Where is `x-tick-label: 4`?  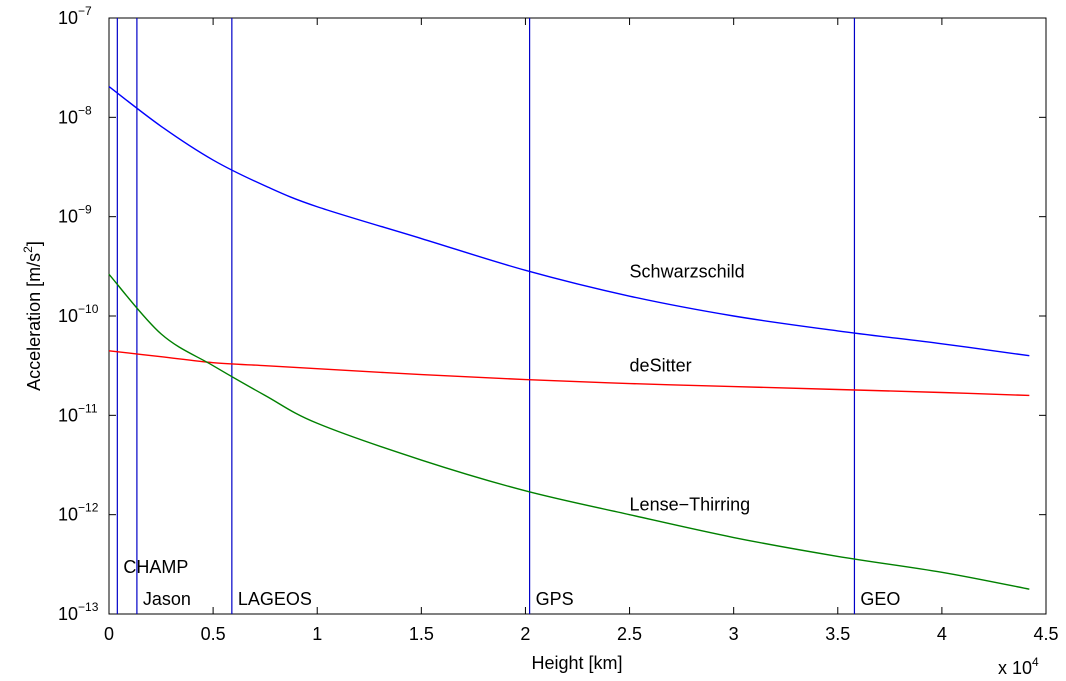 x-tick-label: 4 is located at coordinates (942, 634).